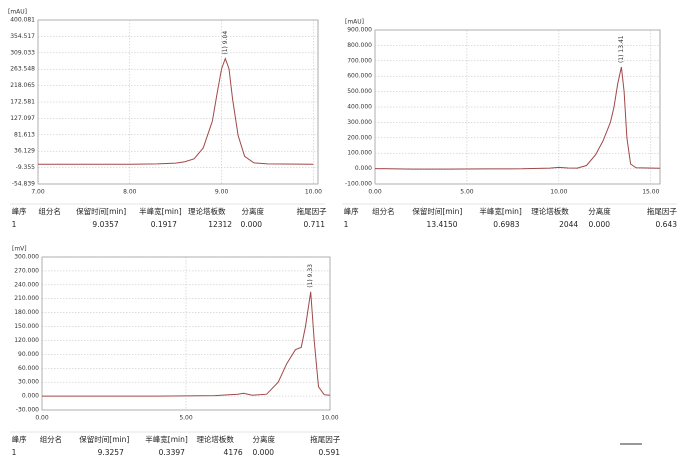  Describe the element at coordinates (38, 192) in the screenshot. I see `x-tick-label: 7.00` at that location.